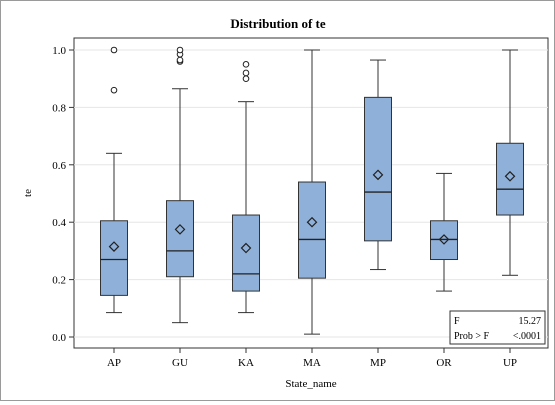 This screenshot has width=555, height=405. I want to click on stats-inset-box, so click(497, 327).